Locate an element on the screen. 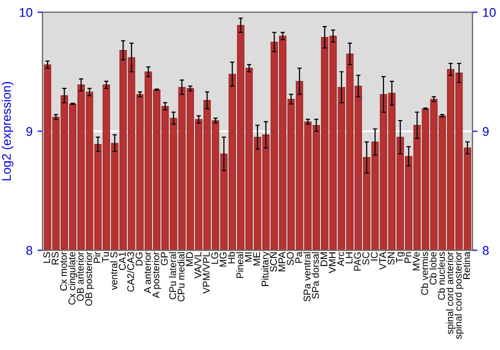  x-tick-label: DM is located at coordinates (324, 259).